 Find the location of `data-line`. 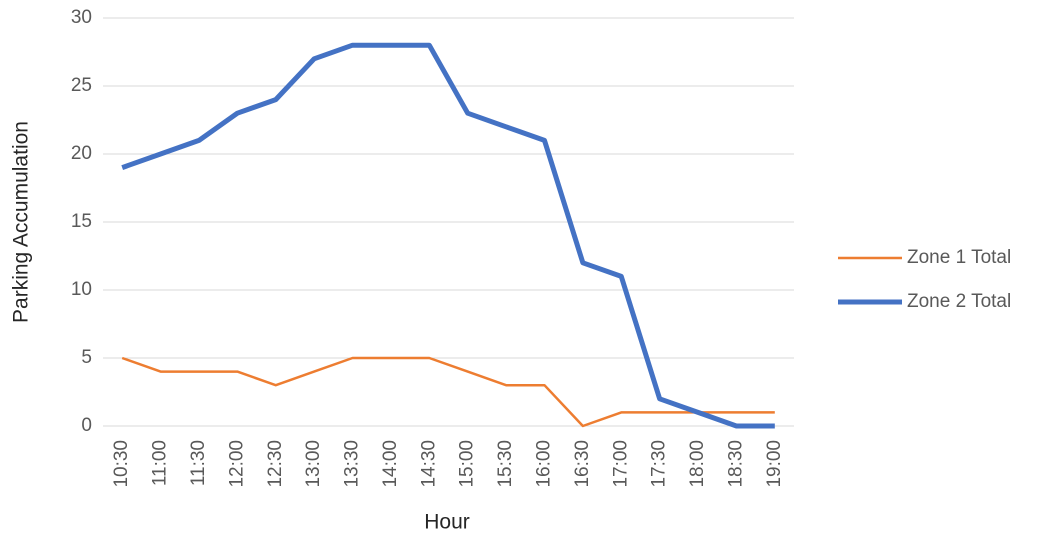

data-line is located at coordinates (448, 392).